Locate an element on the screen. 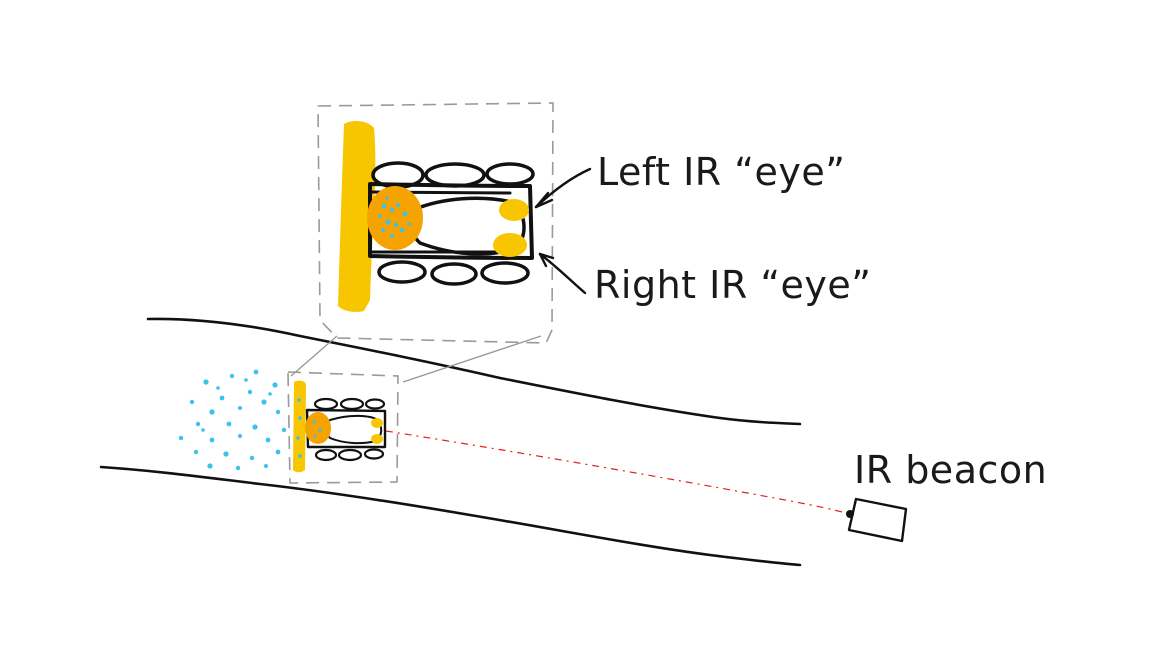 The height and width of the screenshot is (667, 1156). robot-small-dome-dots is located at coordinates (317, 429).